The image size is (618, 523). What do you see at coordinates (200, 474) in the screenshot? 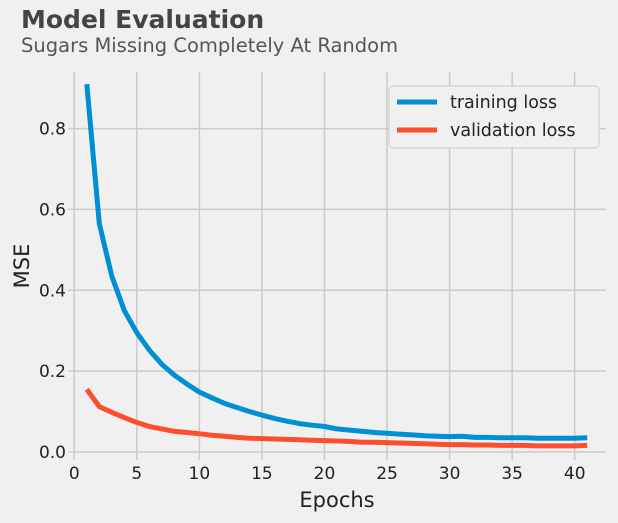
I see `x-tick-label: 10` at bounding box center [200, 474].